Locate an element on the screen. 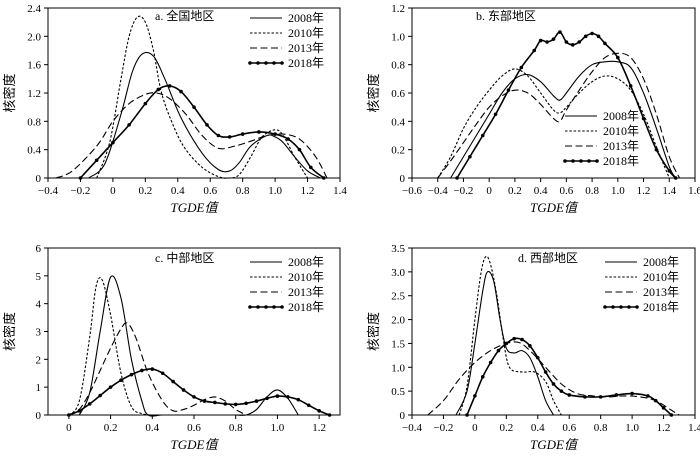 The height and width of the screenshot is (466, 700). y-tick-label: 4 is located at coordinates (39, 305).